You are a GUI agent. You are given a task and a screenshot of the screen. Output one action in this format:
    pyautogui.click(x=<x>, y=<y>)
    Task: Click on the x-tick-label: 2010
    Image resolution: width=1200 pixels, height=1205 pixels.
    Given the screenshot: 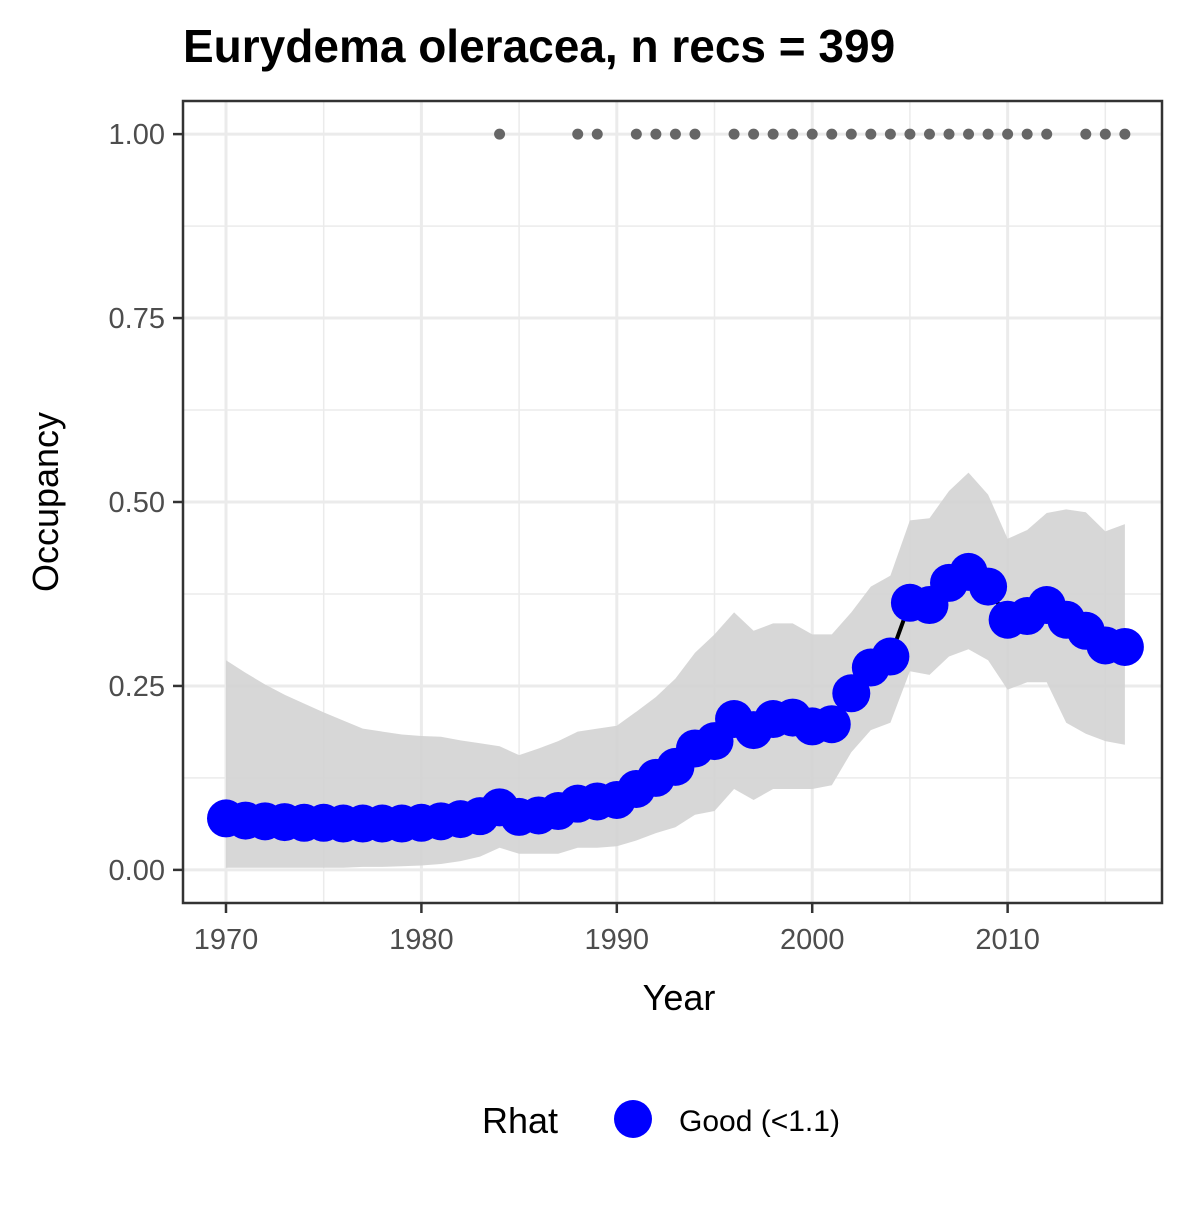 What is the action you would take?
    pyautogui.click(x=1007, y=940)
    